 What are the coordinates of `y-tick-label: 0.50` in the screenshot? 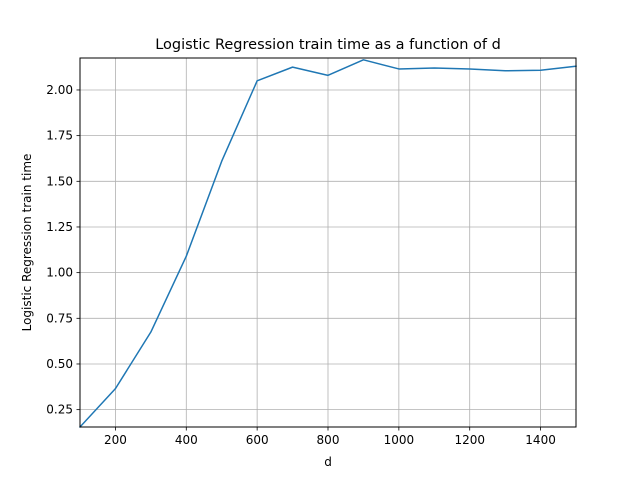 It's located at (59, 364).